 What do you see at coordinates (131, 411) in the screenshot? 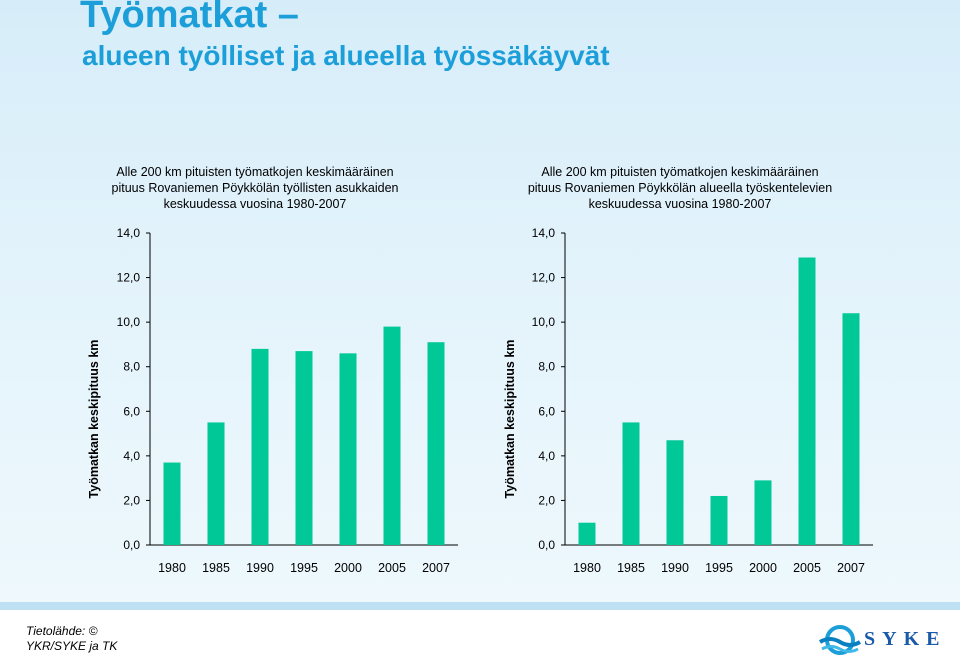
I see `chart1-y-tick-label: 6,0` at bounding box center [131, 411].